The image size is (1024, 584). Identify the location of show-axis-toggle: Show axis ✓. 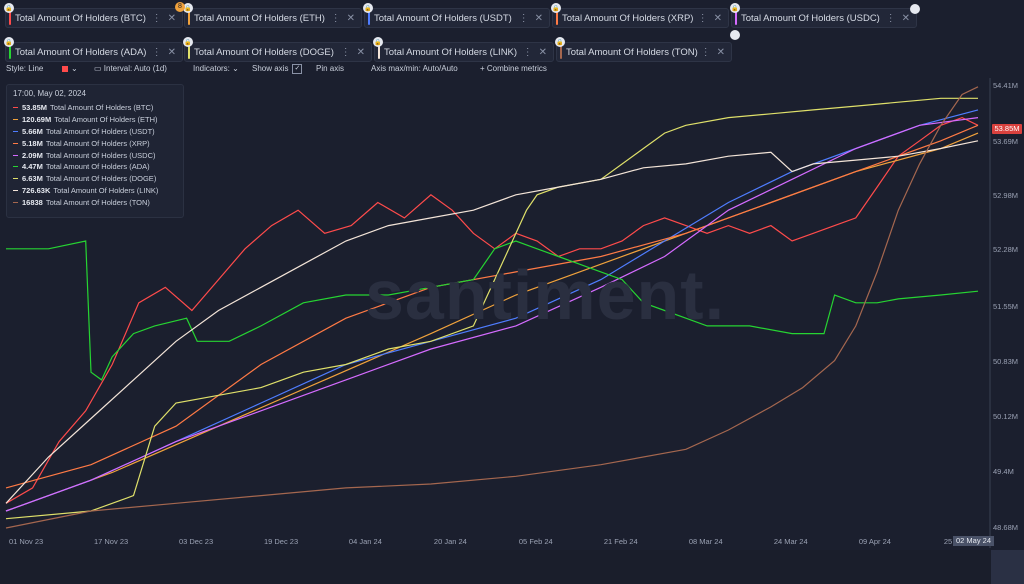
(277, 69).